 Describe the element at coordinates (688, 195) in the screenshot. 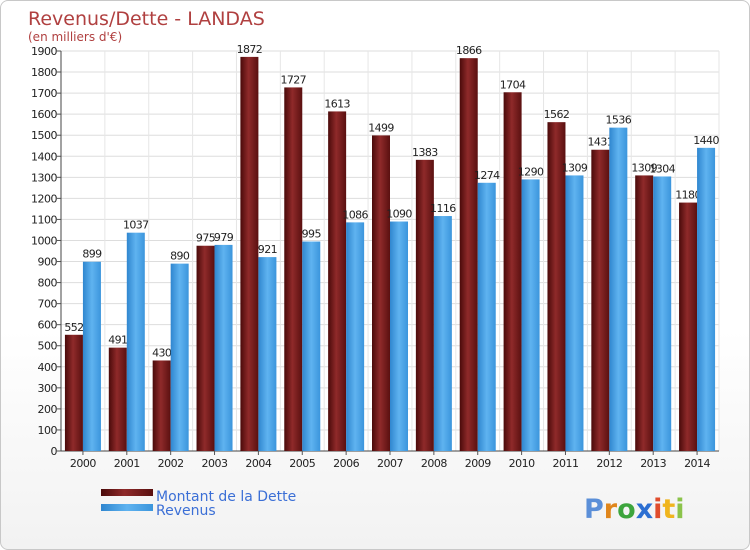

I see `data-label: 1180` at that location.